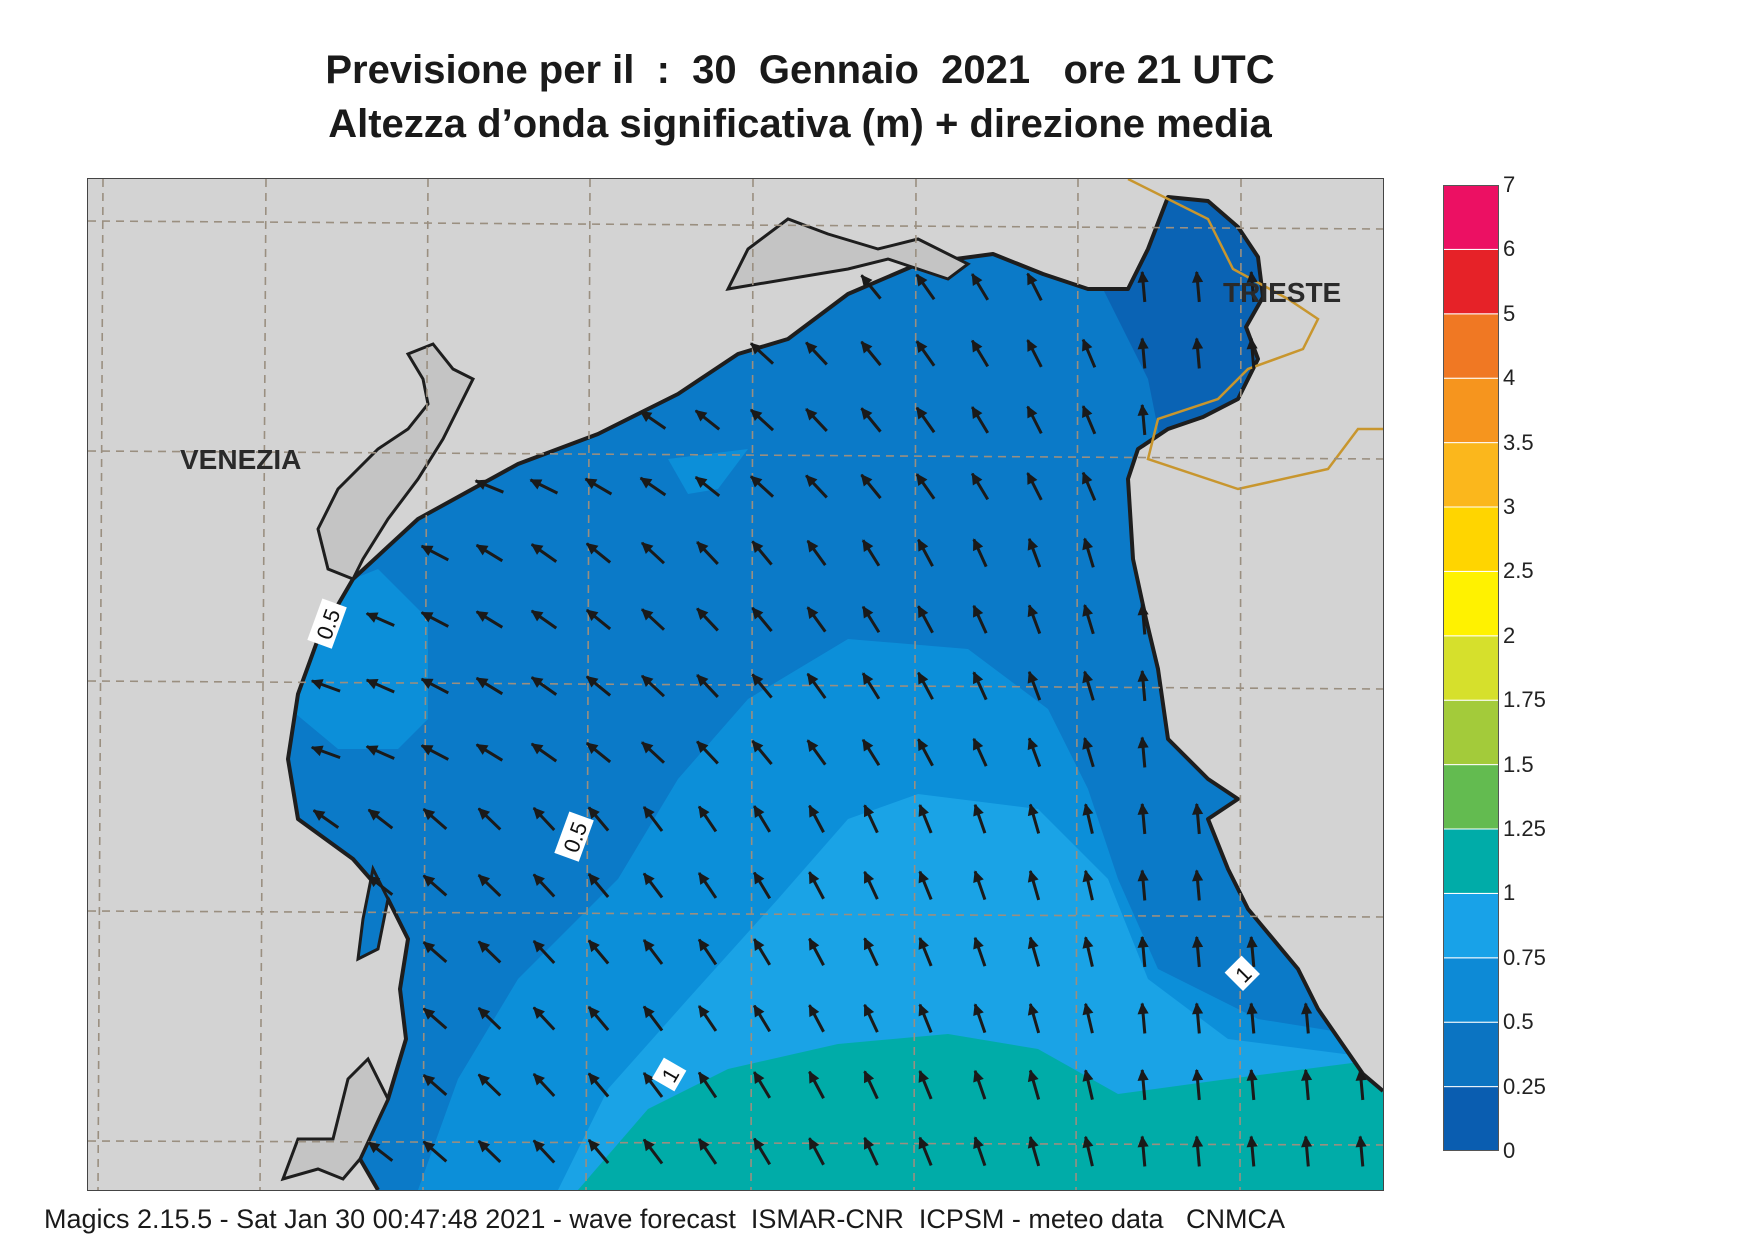 The height and width of the screenshot is (1242, 1755). What do you see at coordinates (1471, 668) in the screenshot?
I see `legend-frame` at bounding box center [1471, 668].